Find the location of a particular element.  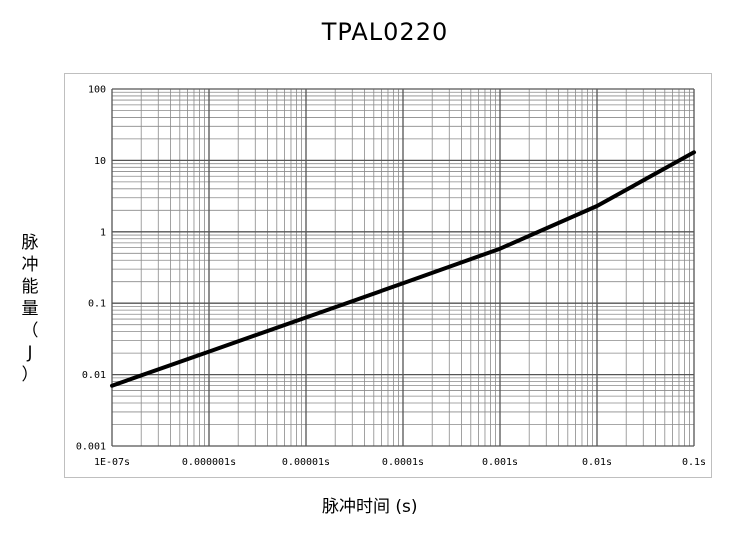

y-axis-label: 脉冲能量（J） is located at coordinates (30, 309).